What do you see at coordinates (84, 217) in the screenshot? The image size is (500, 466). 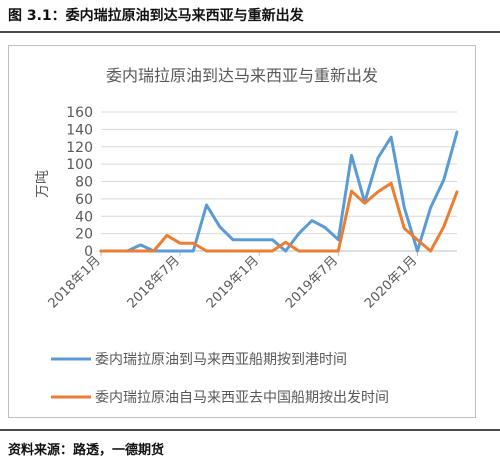 I see `y-tick-label: 40` at bounding box center [84, 217].